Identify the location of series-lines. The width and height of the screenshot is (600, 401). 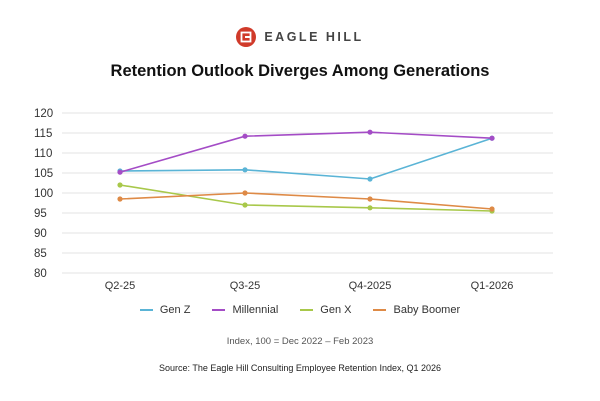
(306, 171).